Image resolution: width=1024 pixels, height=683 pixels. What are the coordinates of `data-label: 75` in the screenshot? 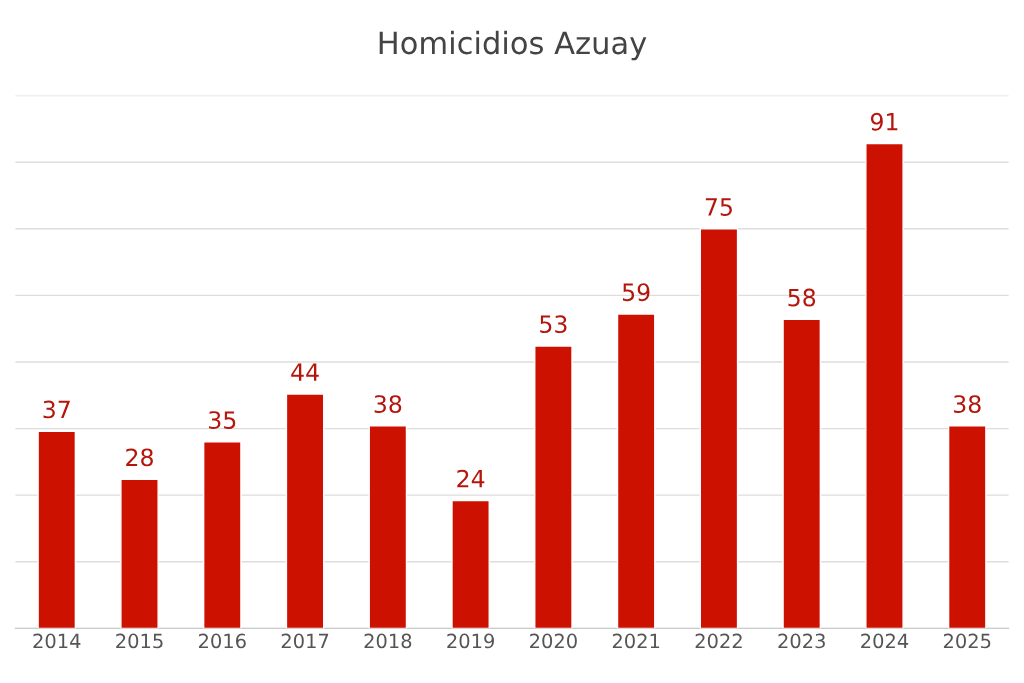 It's located at (718, 207).